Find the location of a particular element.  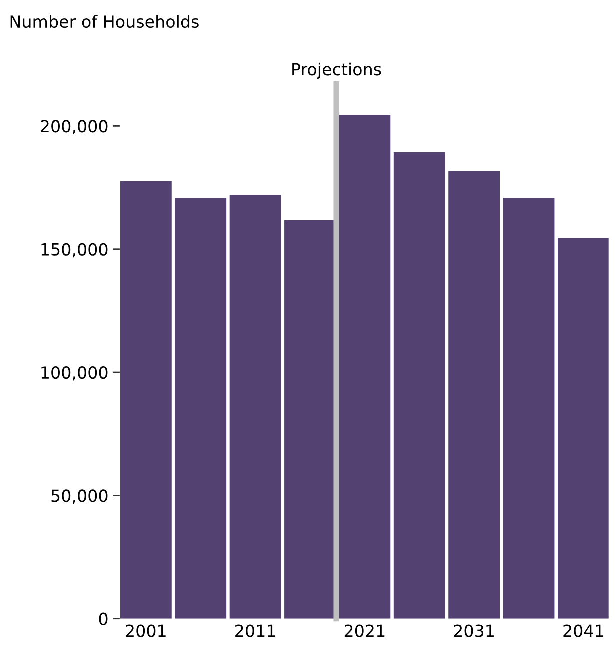

x-tick-label: 2031 is located at coordinates (474, 631).